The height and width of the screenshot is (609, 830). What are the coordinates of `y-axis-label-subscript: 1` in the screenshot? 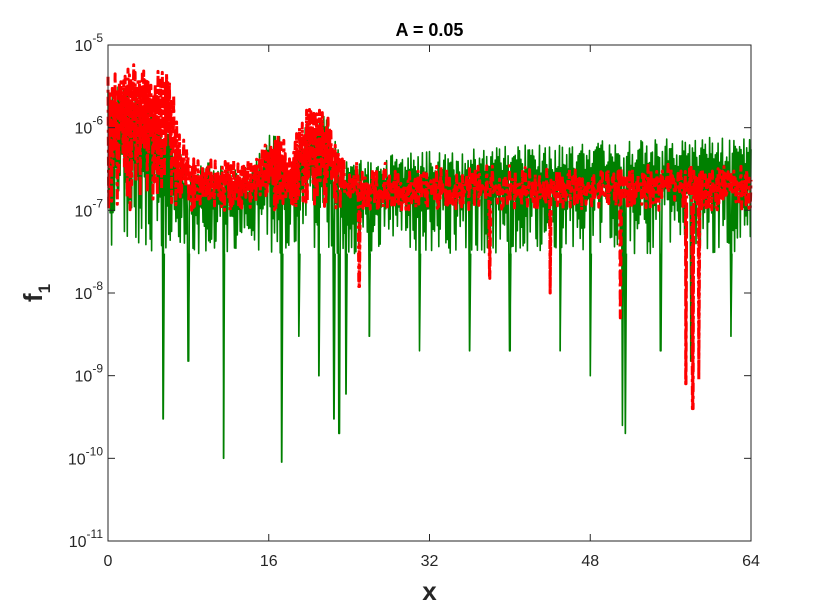 It's located at (44, 288).